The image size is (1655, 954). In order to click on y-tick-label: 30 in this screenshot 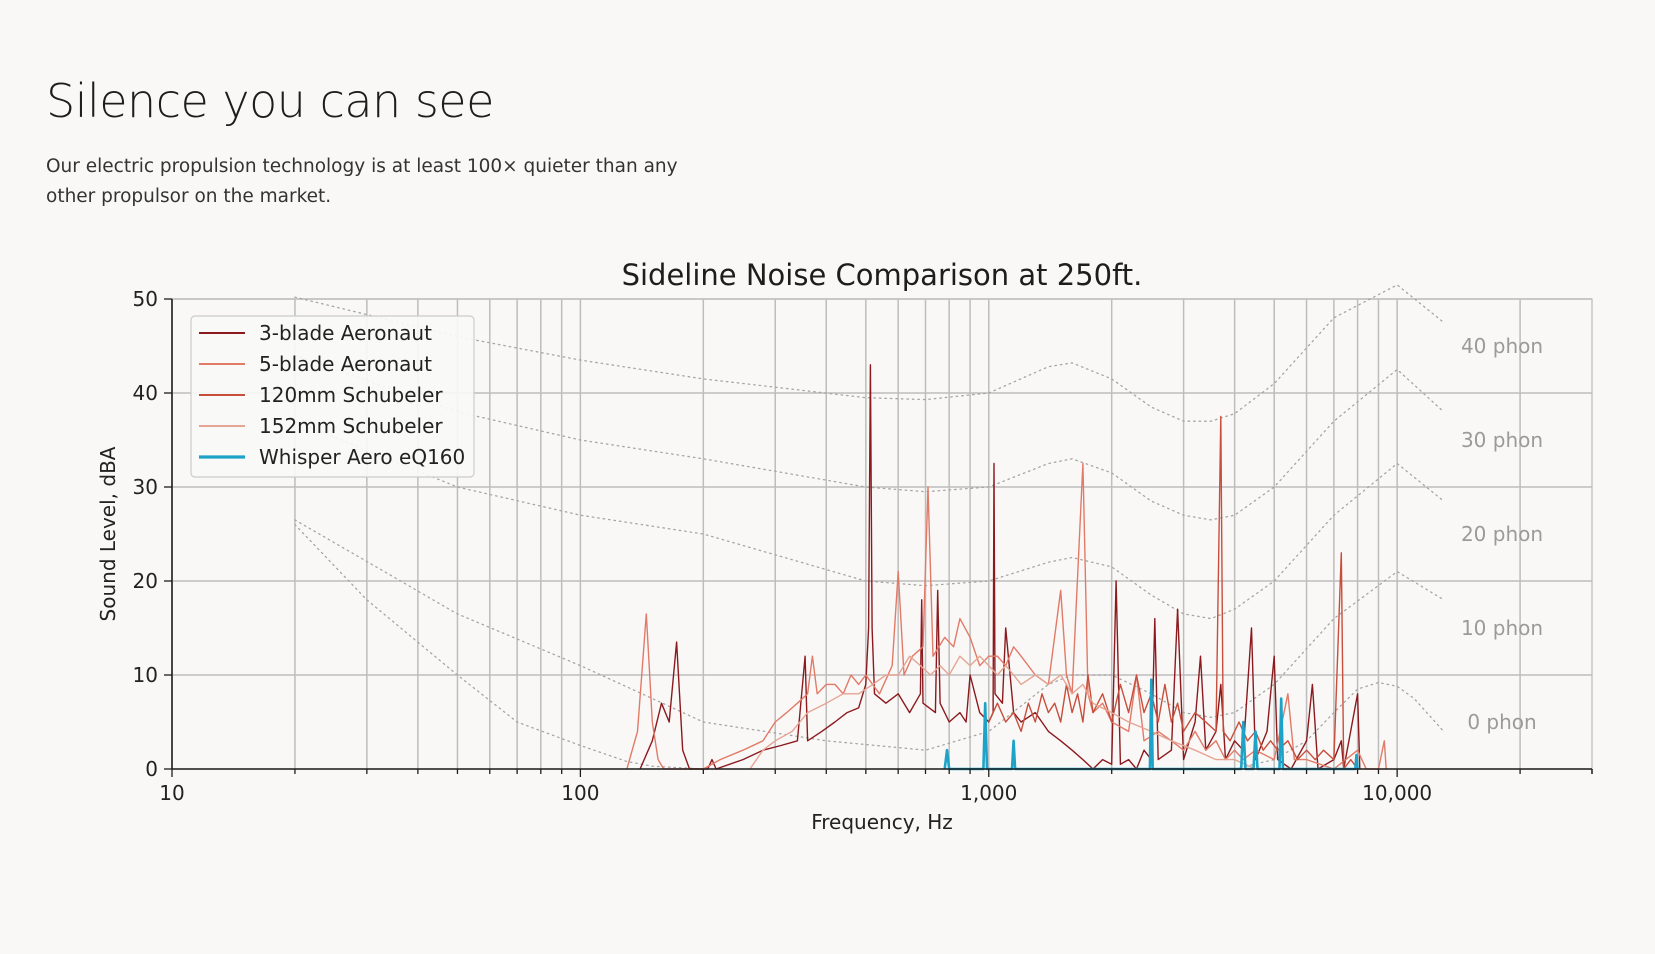, I will do `click(145, 487)`.